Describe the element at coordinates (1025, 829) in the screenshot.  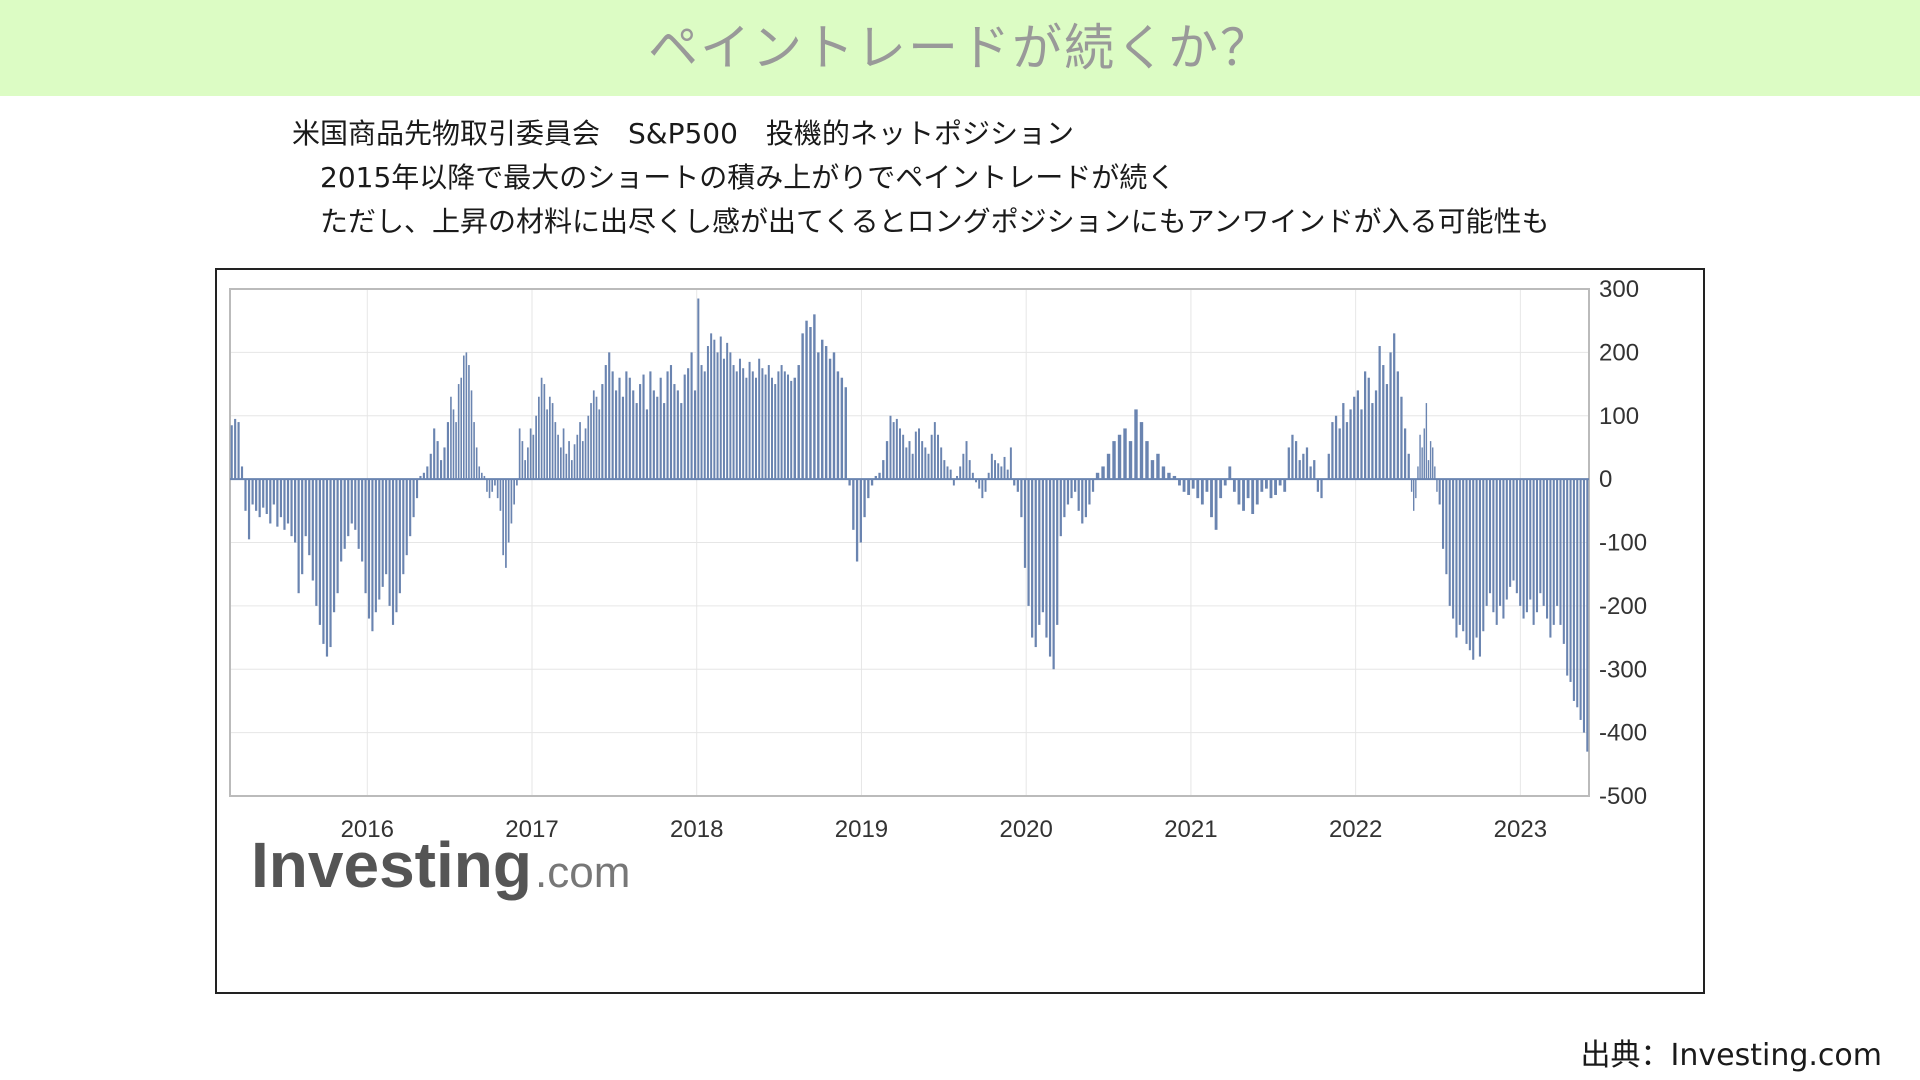
I see `x-tick-label: 2020` at that location.